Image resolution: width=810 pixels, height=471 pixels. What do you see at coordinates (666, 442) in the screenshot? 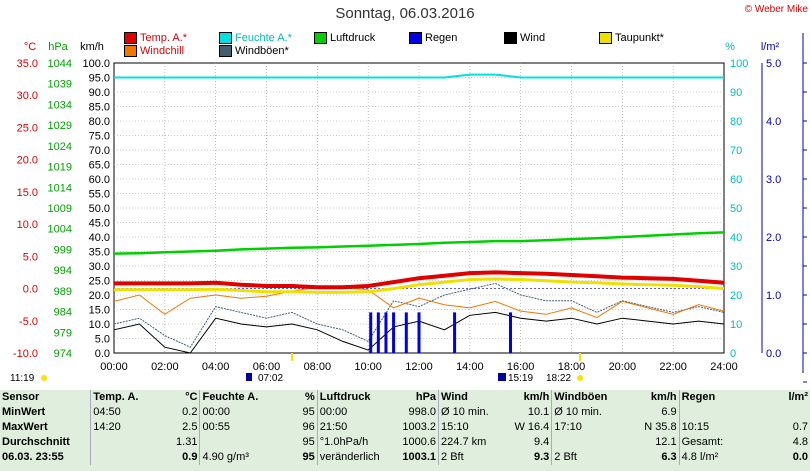
I see `stats-cell: 12.1` at bounding box center [666, 442].